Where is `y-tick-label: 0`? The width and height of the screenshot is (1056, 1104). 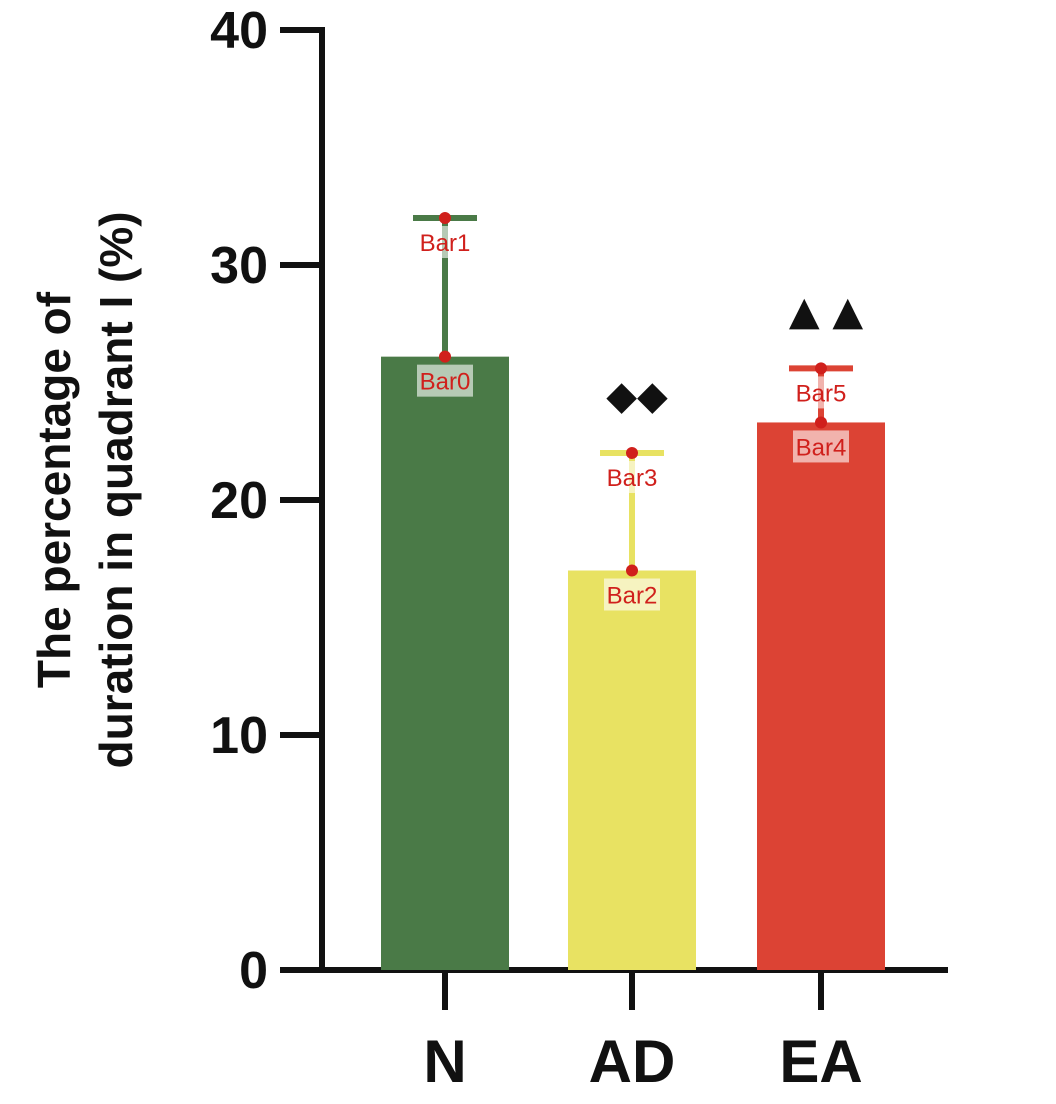
y-tick-label: 0 is located at coordinates (253, 971).